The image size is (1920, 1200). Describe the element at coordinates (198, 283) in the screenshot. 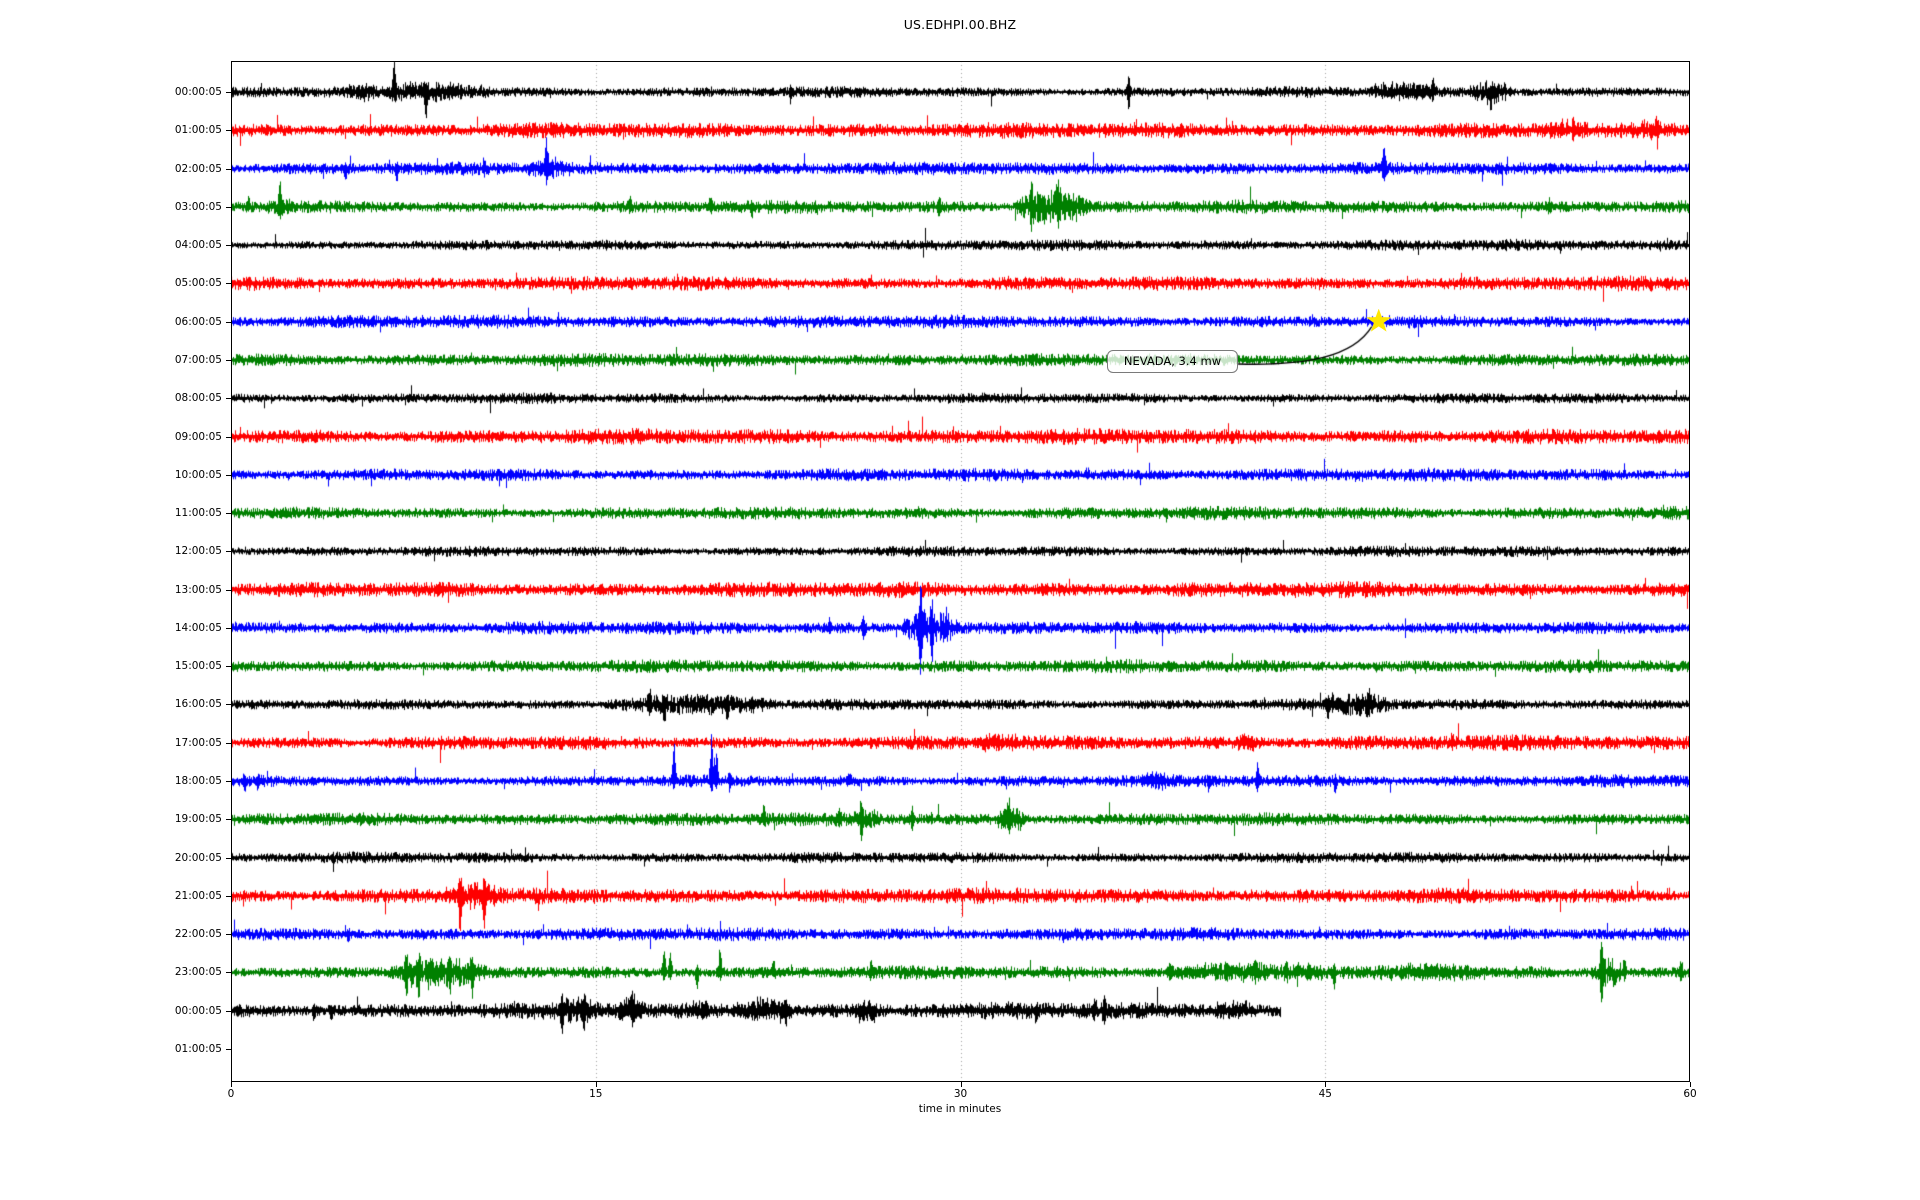

I see `row-label: 05:00:05` at that location.